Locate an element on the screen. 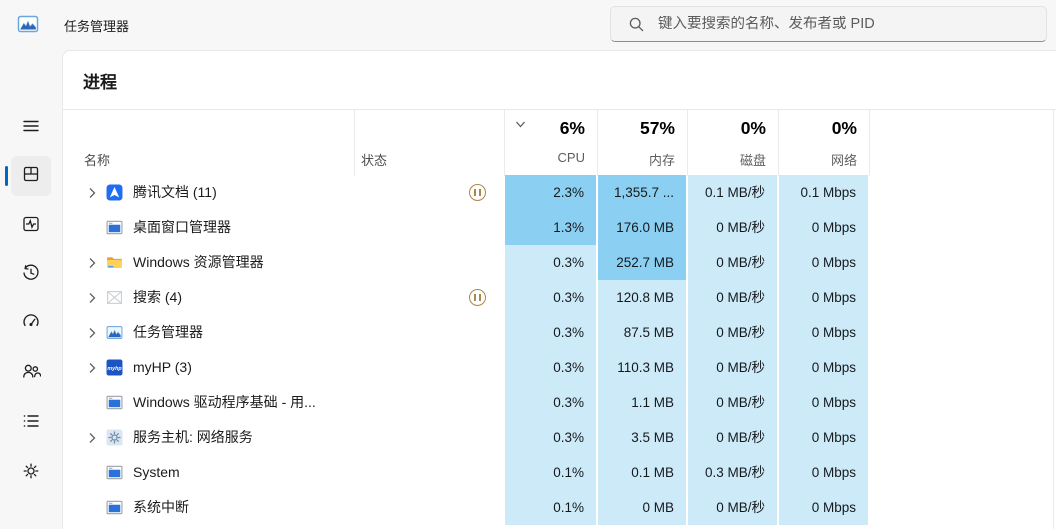 The height and width of the screenshot is (529, 1056). process-row: 腾讯文档 (11) 2.3% 1,355.7 ... 0.1 MB/秒 0.1 Mbps is located at coordinates (559, 192).